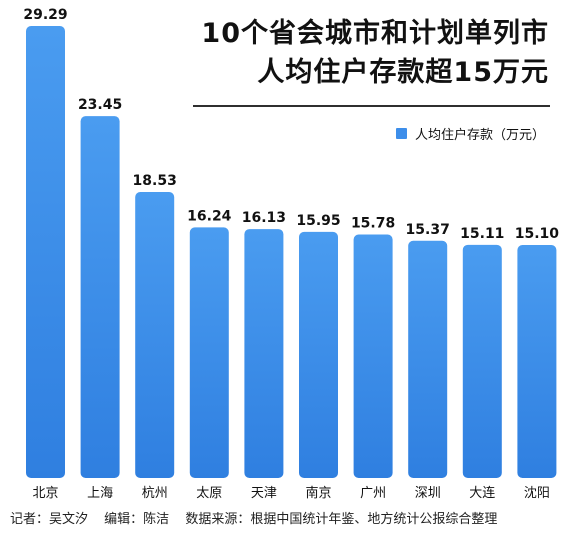 The image size is (565, 534). I want to click on chart-title: 10个省会城市和计划单列市 人均住户存款超15万元, so click(349, 53).